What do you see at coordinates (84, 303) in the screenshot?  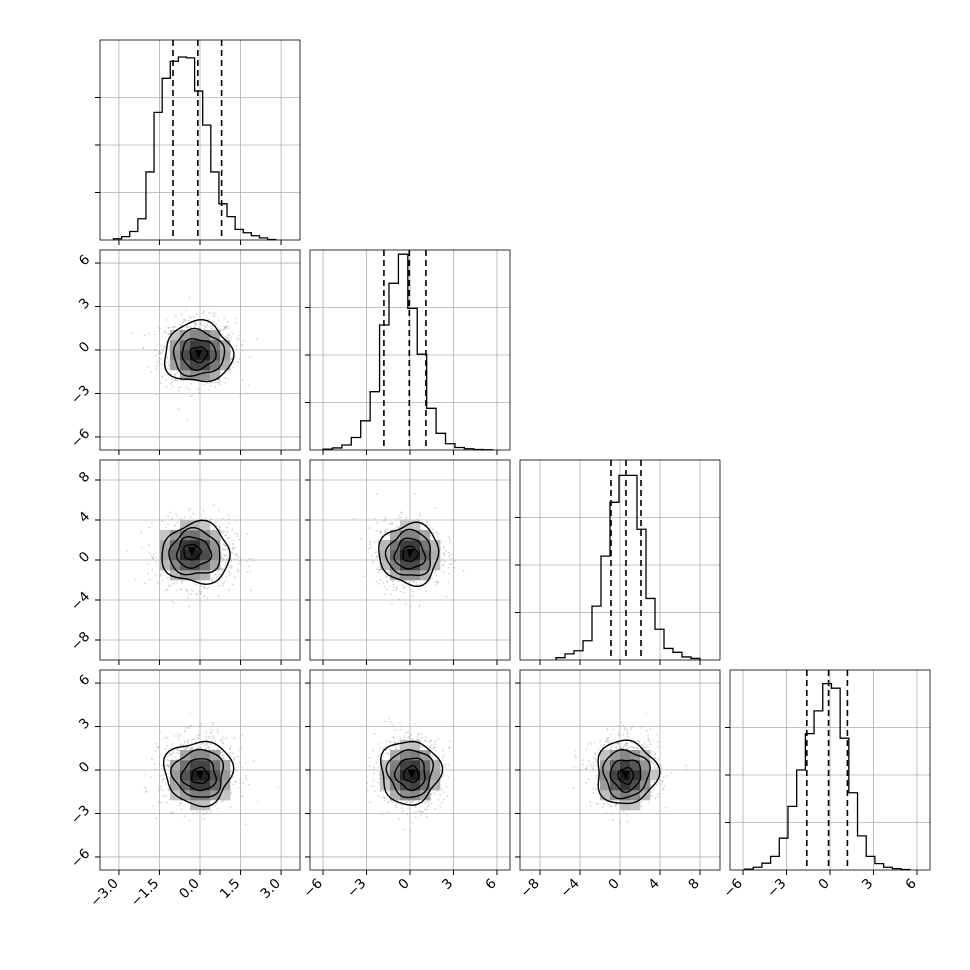 I see `y-tick-label-1-3: 3` at bounding box center [84, 303].